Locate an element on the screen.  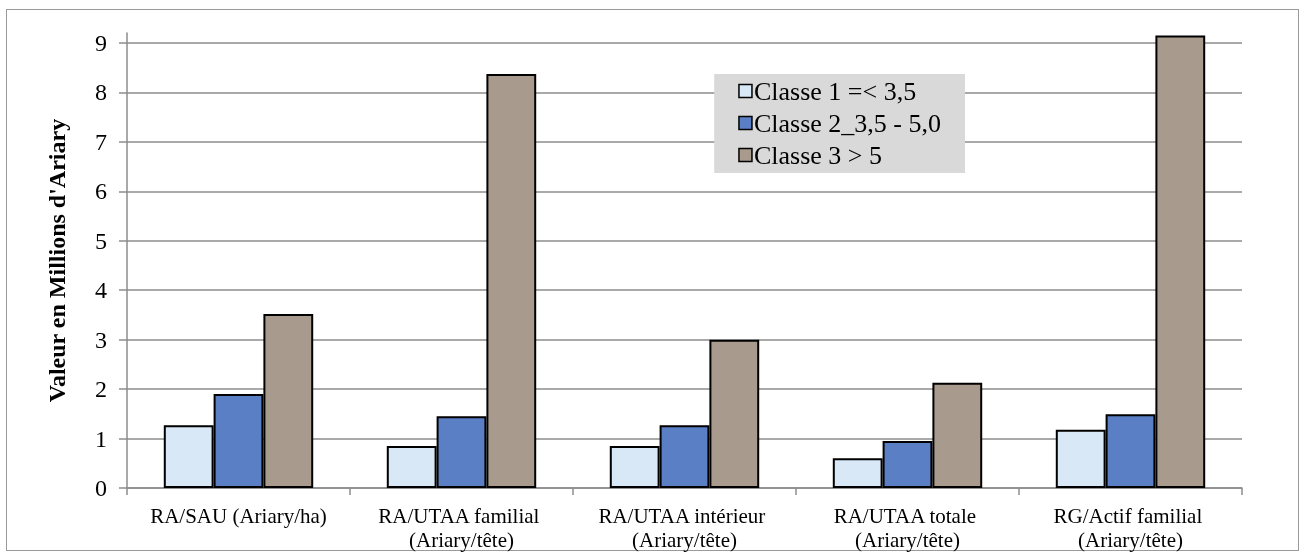
y-tick-label: 9 is located at coordinates (101, 42).